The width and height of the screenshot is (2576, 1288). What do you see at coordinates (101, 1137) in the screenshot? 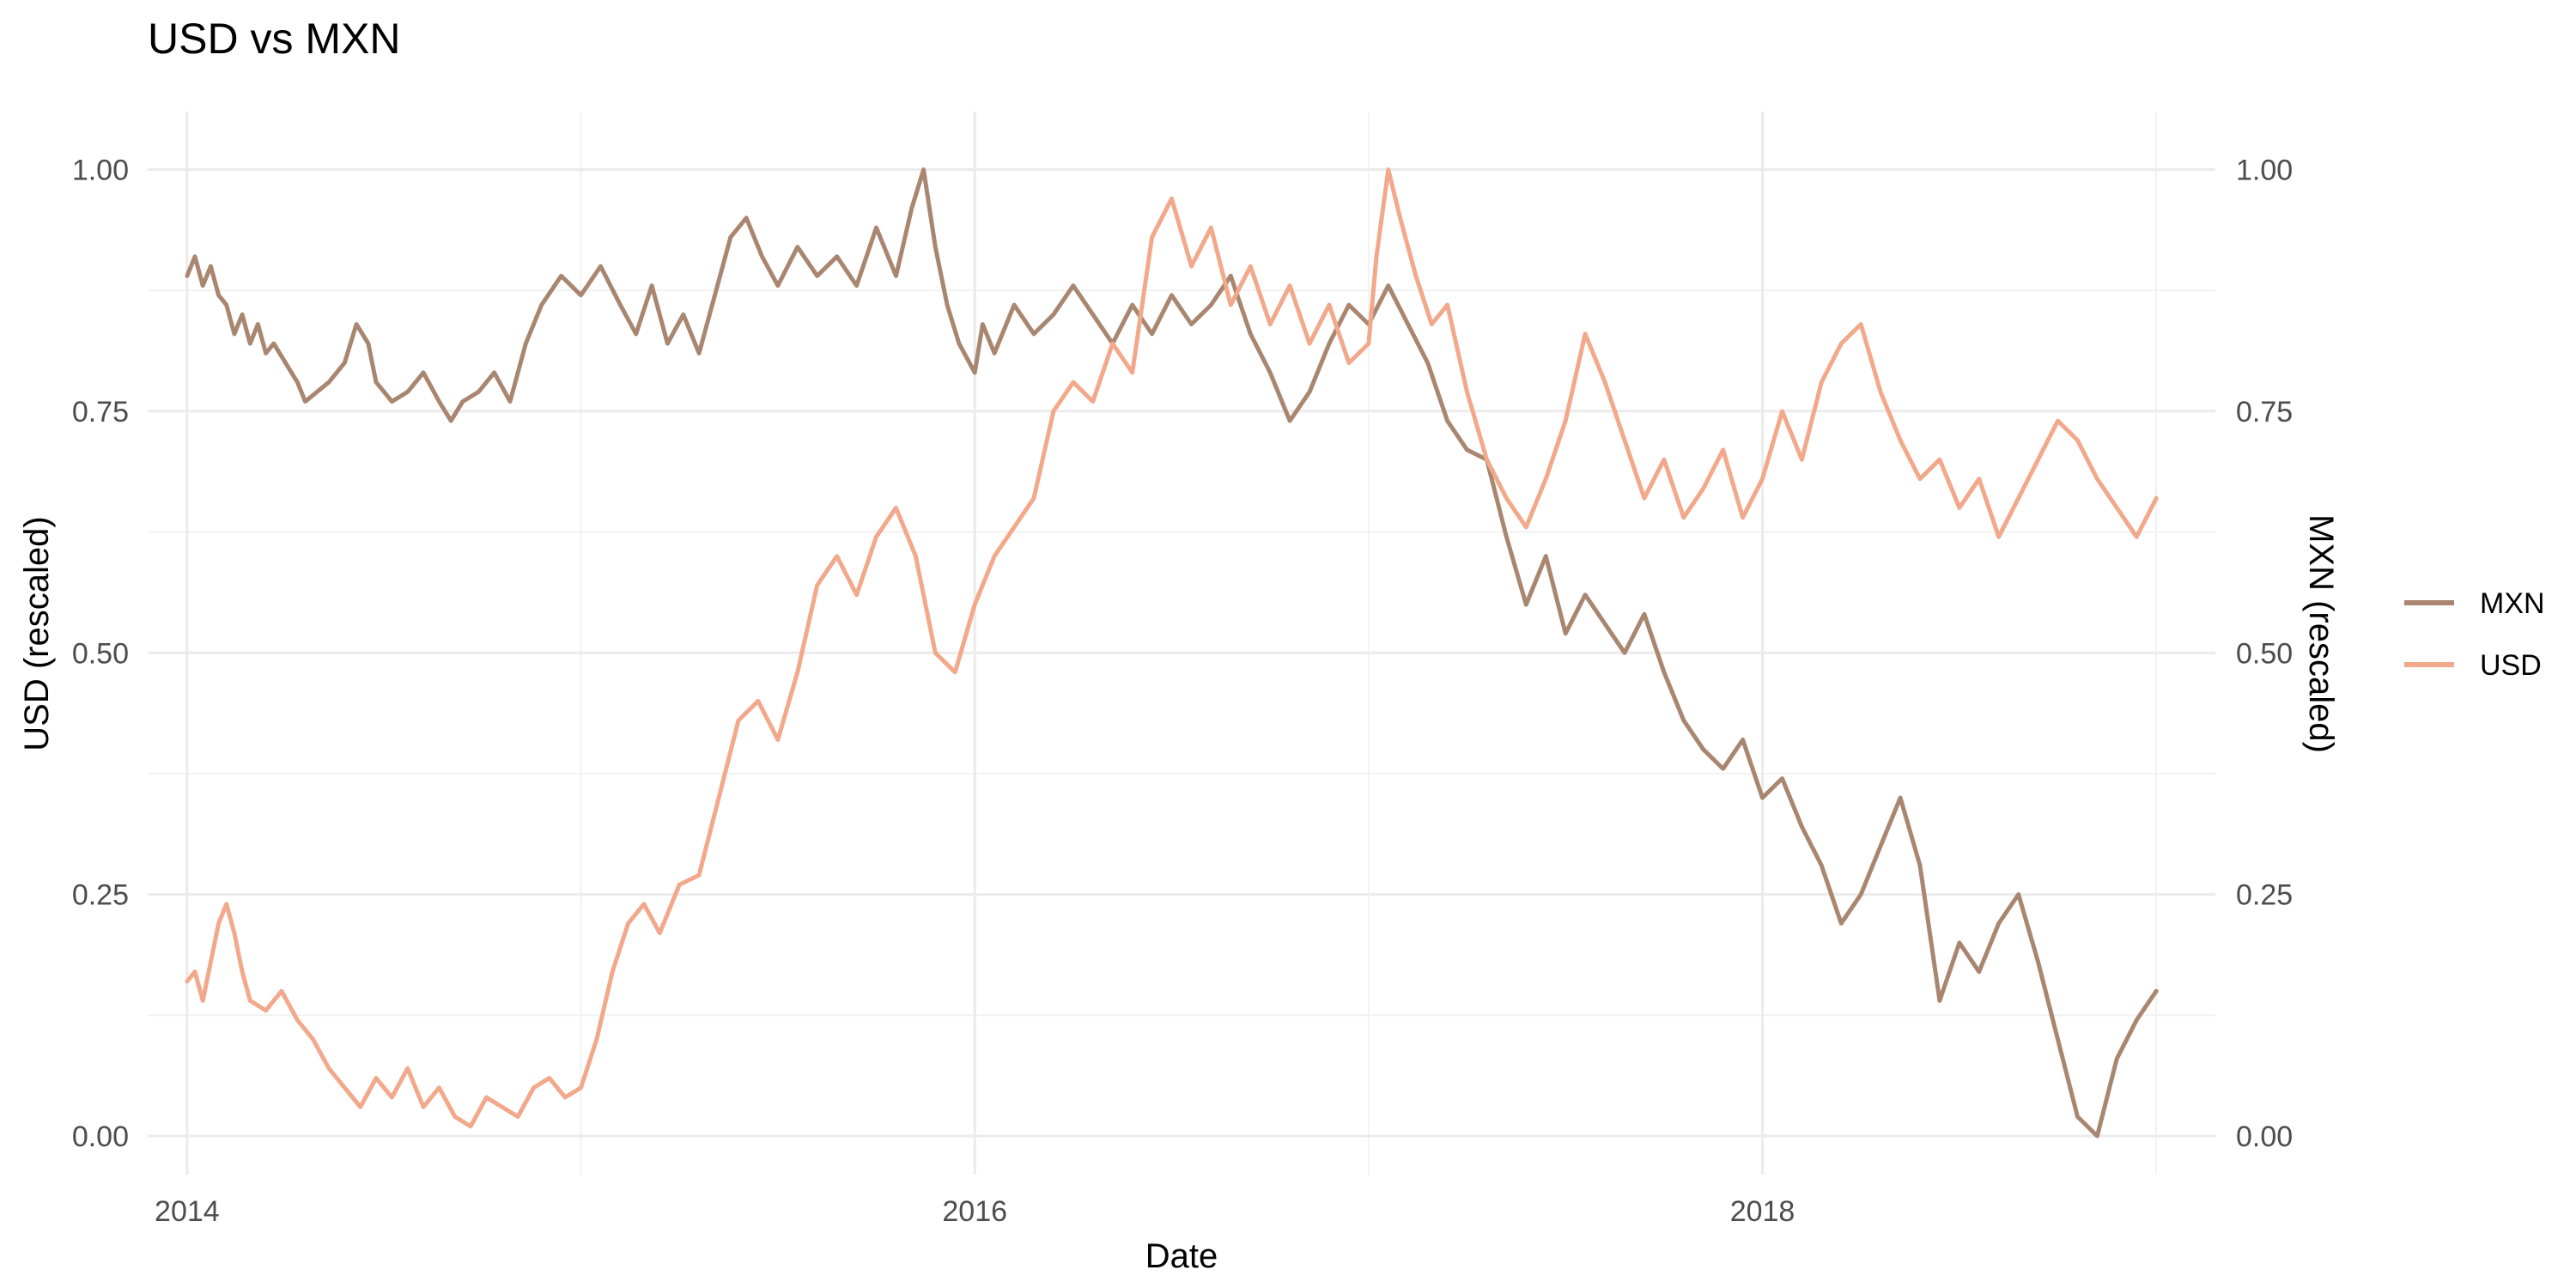
I see `y-tick-label: 0.00` at bounding box center [101, 1137].